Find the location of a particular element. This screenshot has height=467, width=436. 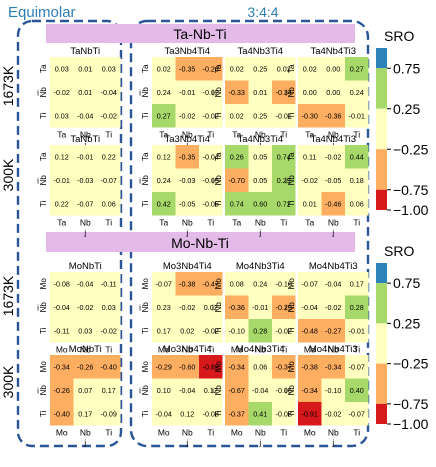

cell-value: 0.27 is located at coordinates (357, 68).